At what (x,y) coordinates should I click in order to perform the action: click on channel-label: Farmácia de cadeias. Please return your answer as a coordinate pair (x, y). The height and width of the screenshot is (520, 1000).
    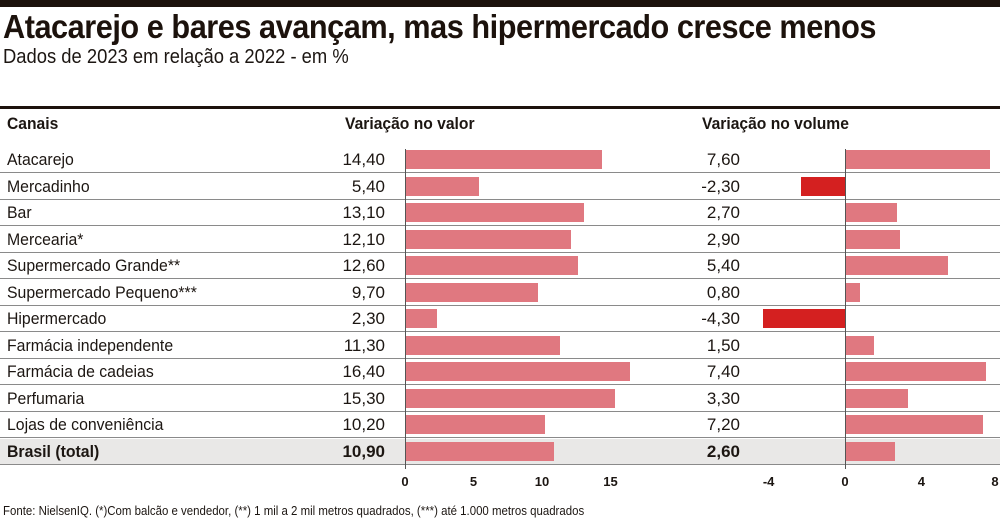
    Looking at the image, I should click on (80, 371).